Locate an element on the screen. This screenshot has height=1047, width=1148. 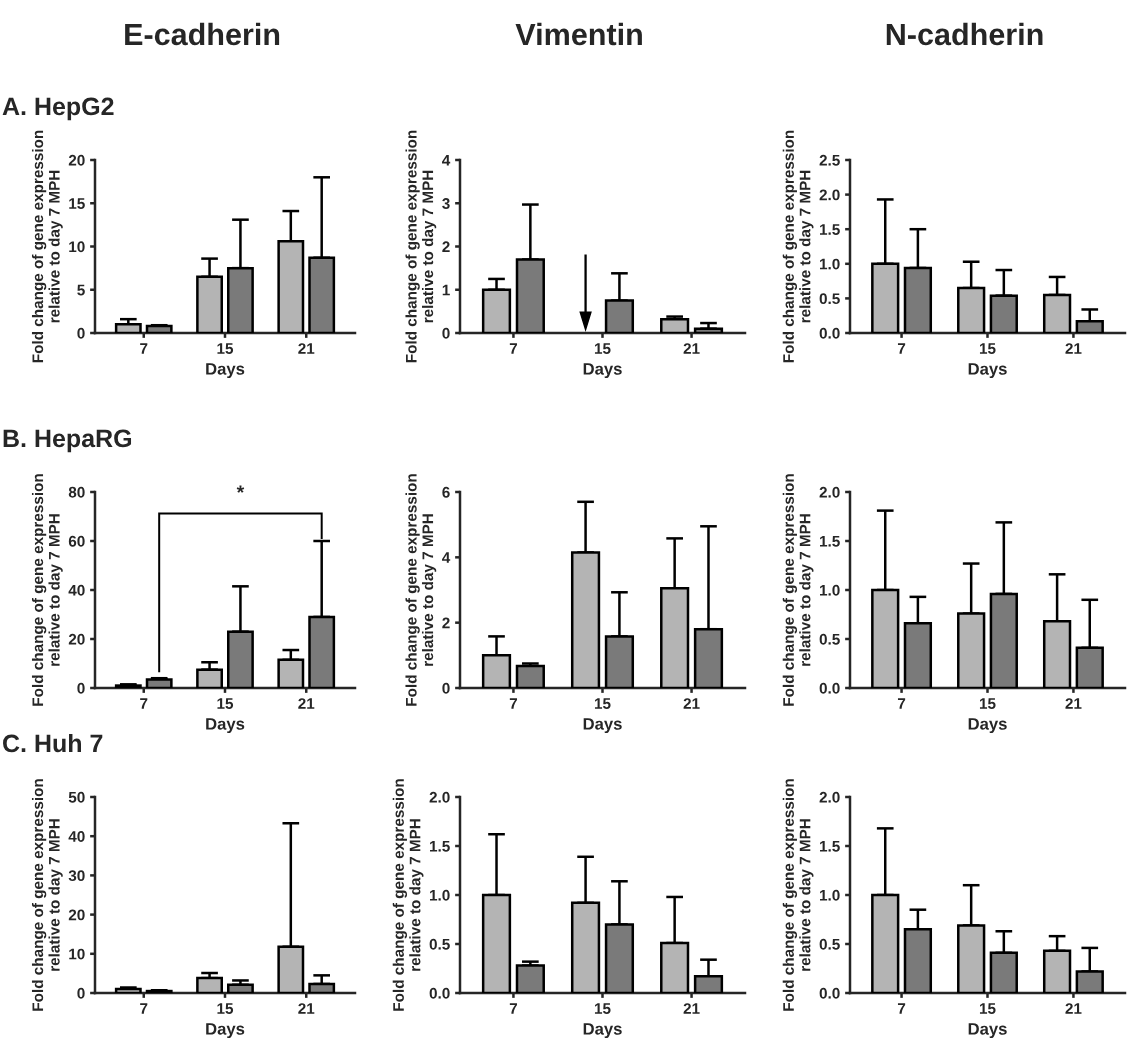
y-tick-label: 2.5 is located at coordinates (829, 160).